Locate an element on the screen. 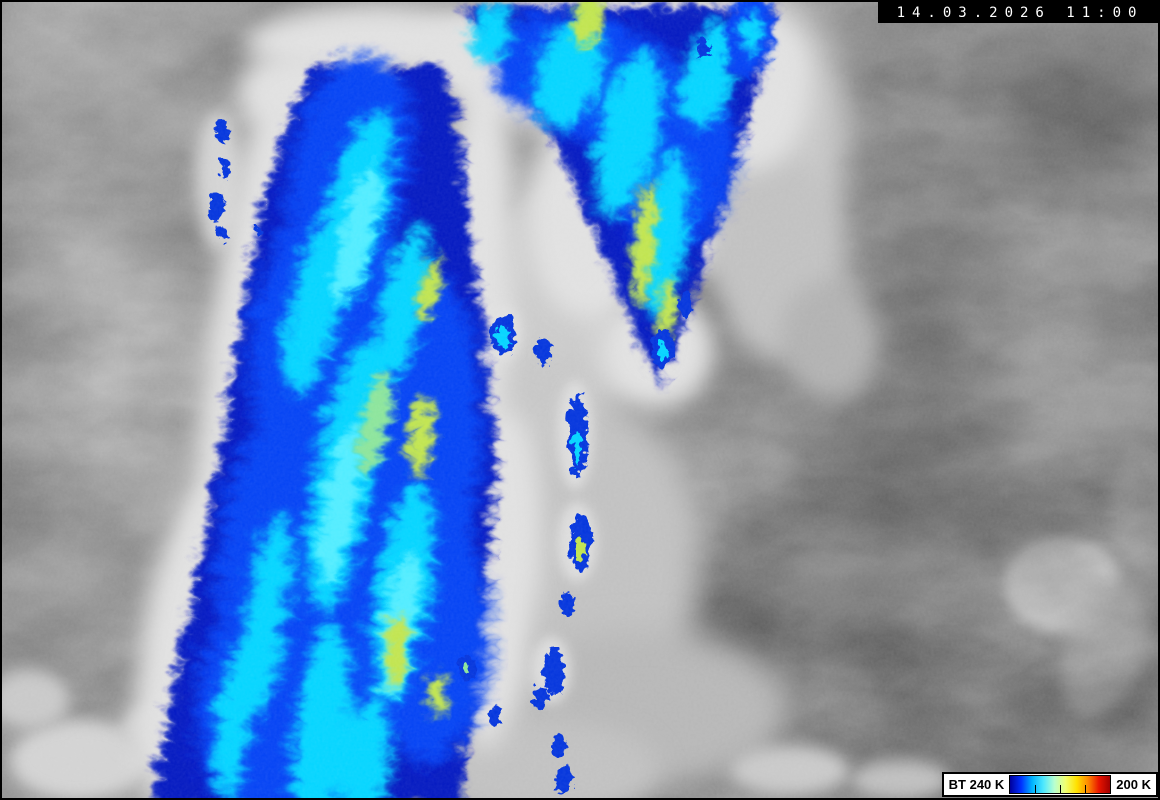 Image resolution: width=1160 pixels, height=800 pixels. timestamp-text: 14.03.2026 11:00 is located at coordinates (1020, 12).